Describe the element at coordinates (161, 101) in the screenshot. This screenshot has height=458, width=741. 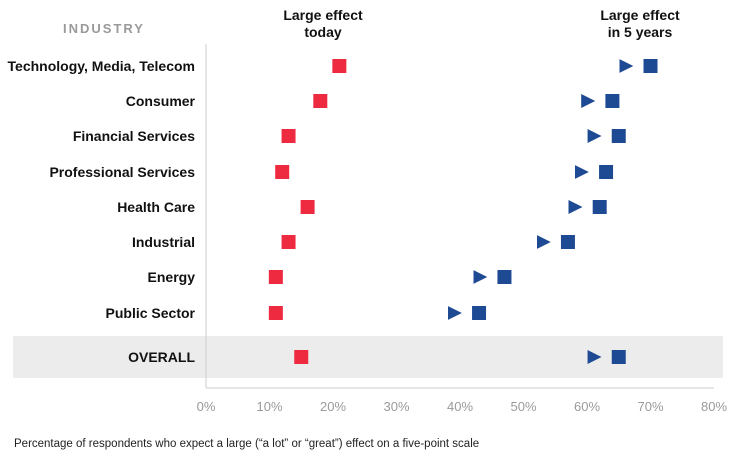
I see `category-label: Consumer` at that location.